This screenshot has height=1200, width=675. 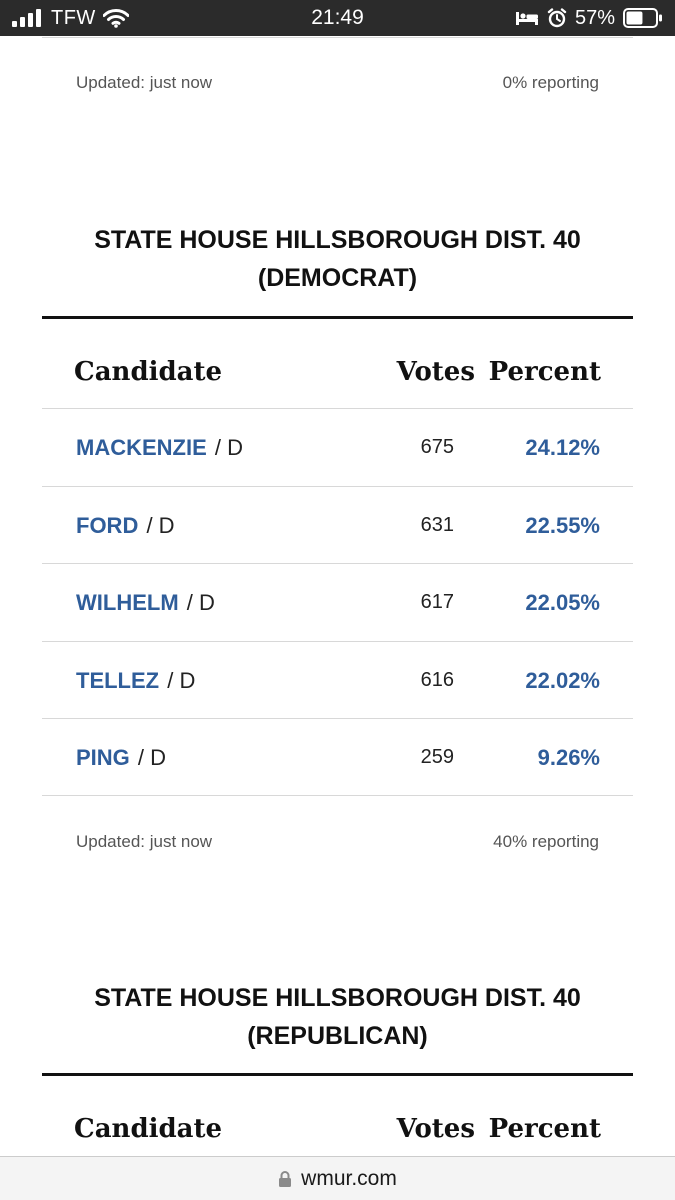 What do you see at coordinates (349, 1178) in the screenshot?
I see `url-domain: wmur.com` at bounding box center [349, 1178].